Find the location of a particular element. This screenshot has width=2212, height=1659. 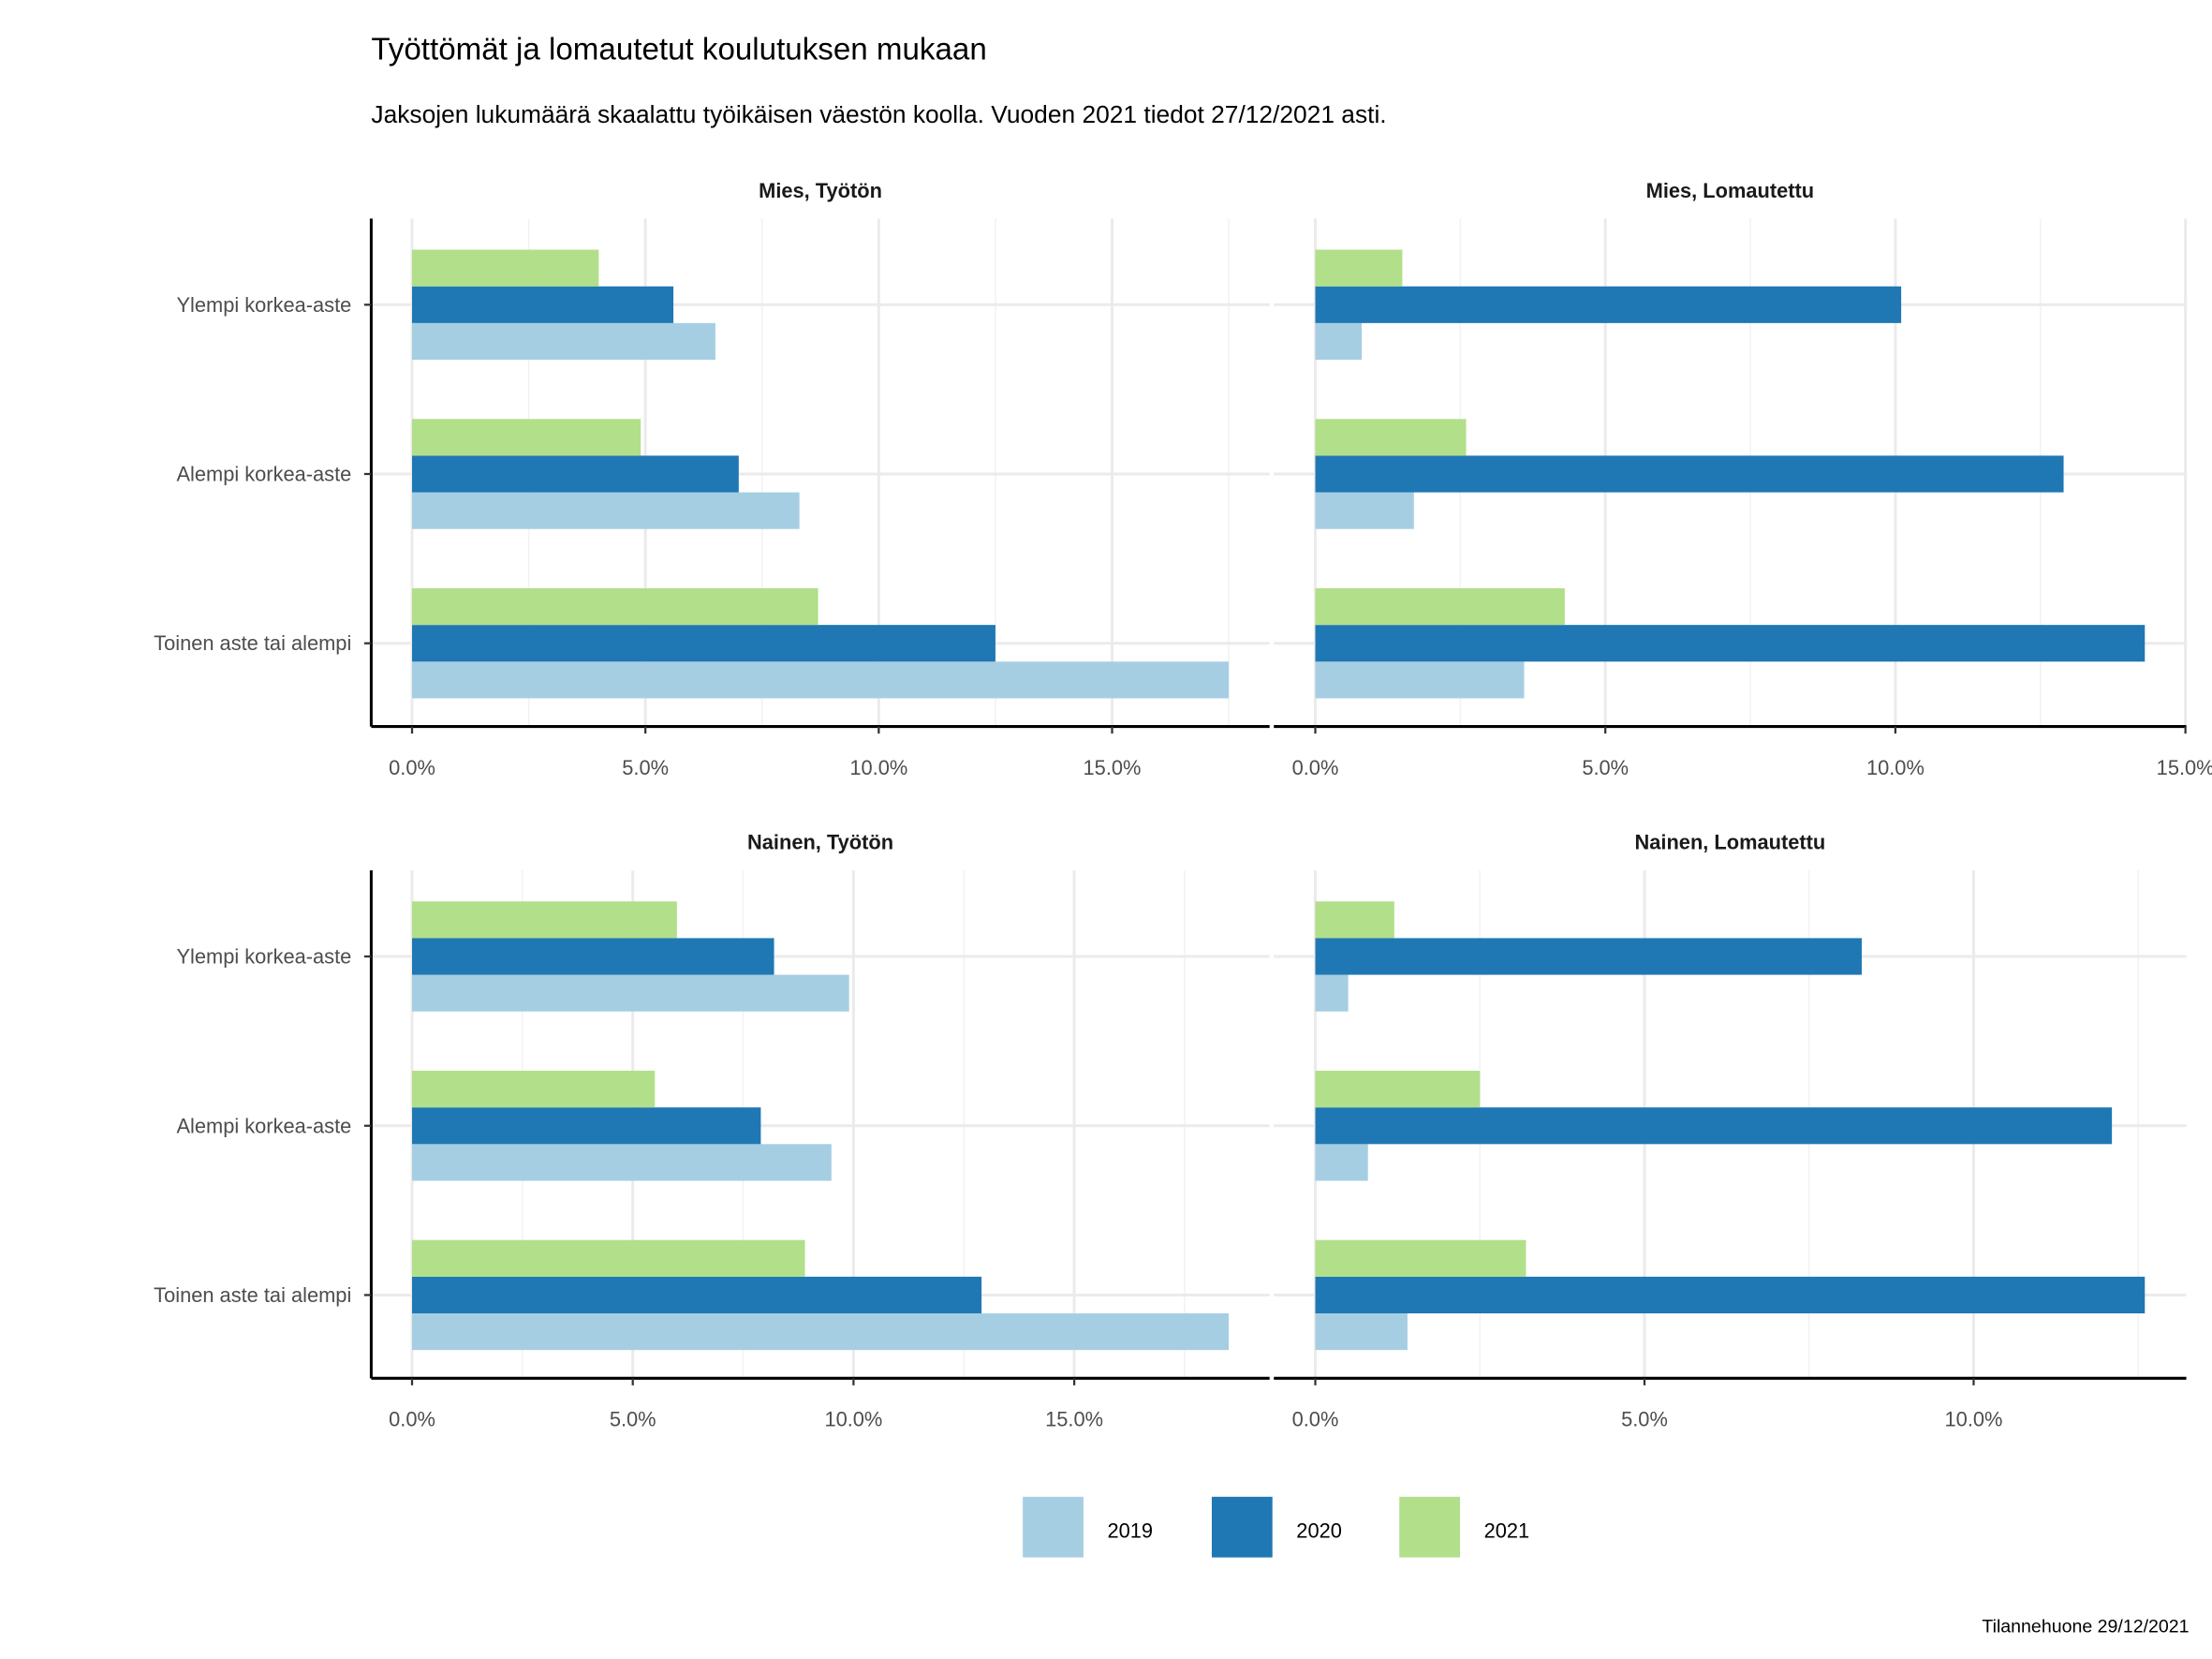

panel-title: Mies, Työtön is located at coordinates (820, 191).